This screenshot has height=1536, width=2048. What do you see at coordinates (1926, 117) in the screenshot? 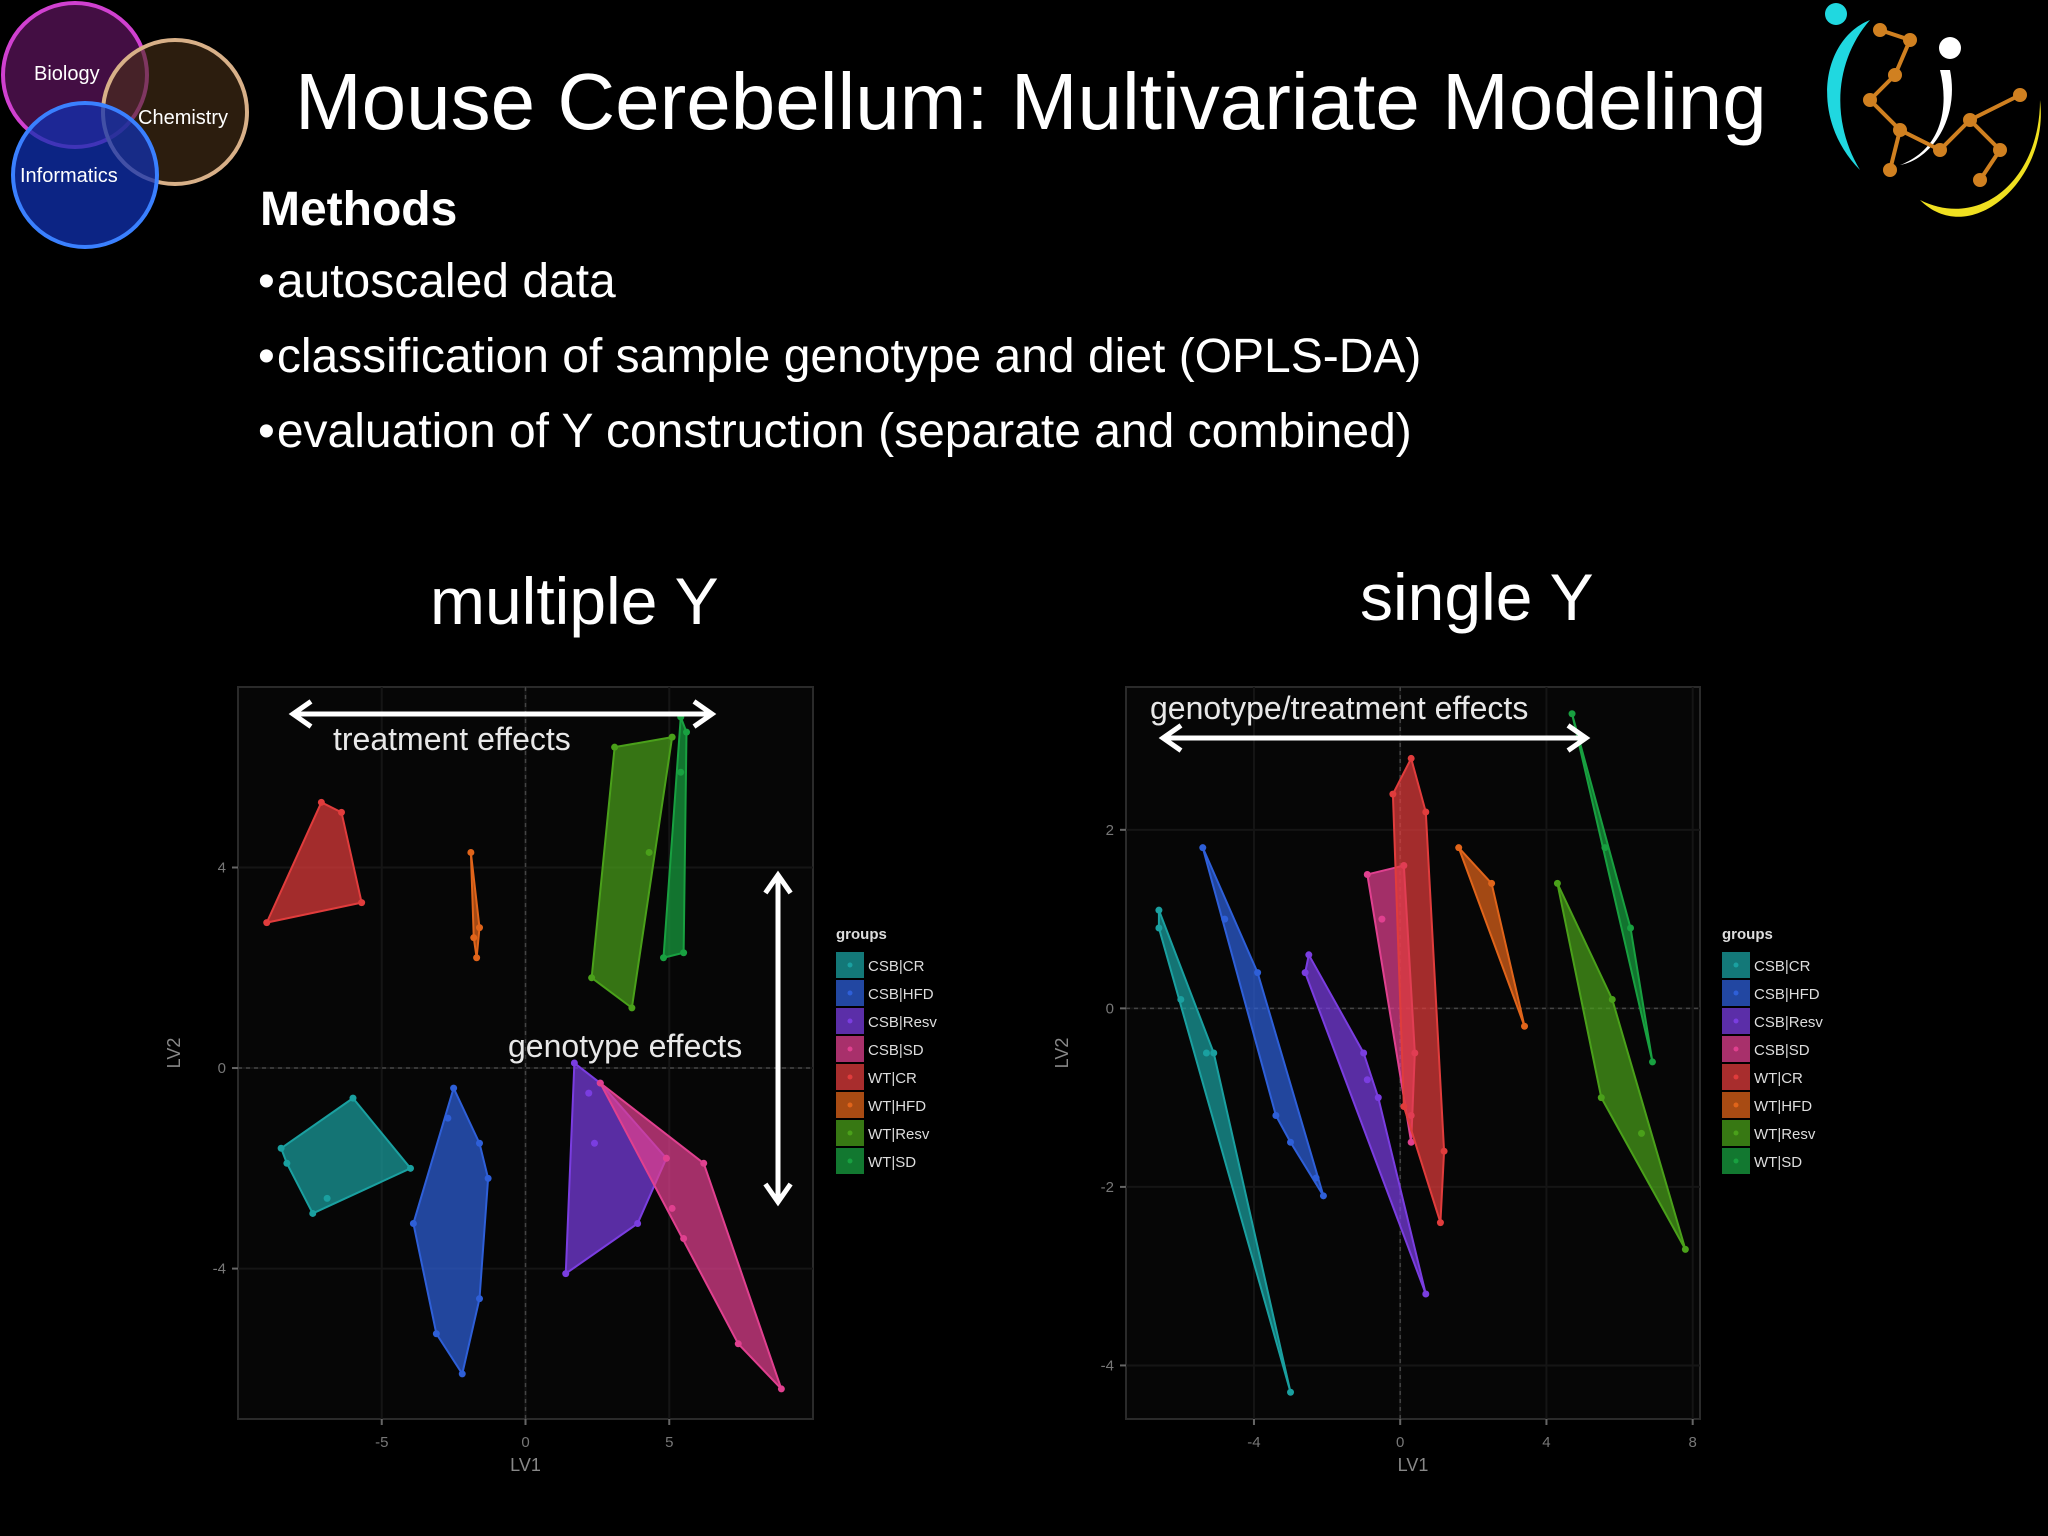
I see `logo-white-swoosh` at bounding box center [1926, 117].